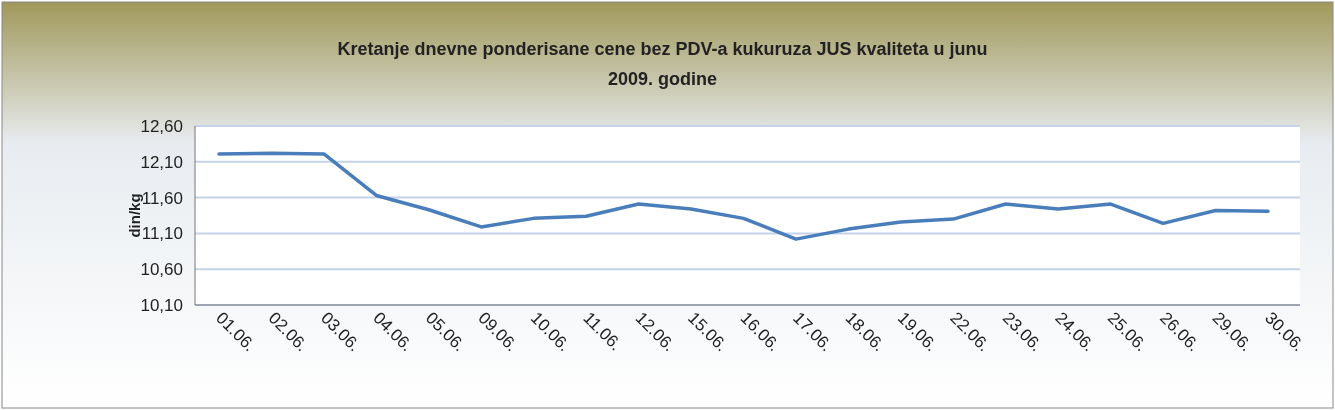 This screenshot has height=410, width=1335. What do you see at coordinates (162, 234) in the screenshot?
I see `y-tick-label: 11,10` at bounding box center [162, 234].